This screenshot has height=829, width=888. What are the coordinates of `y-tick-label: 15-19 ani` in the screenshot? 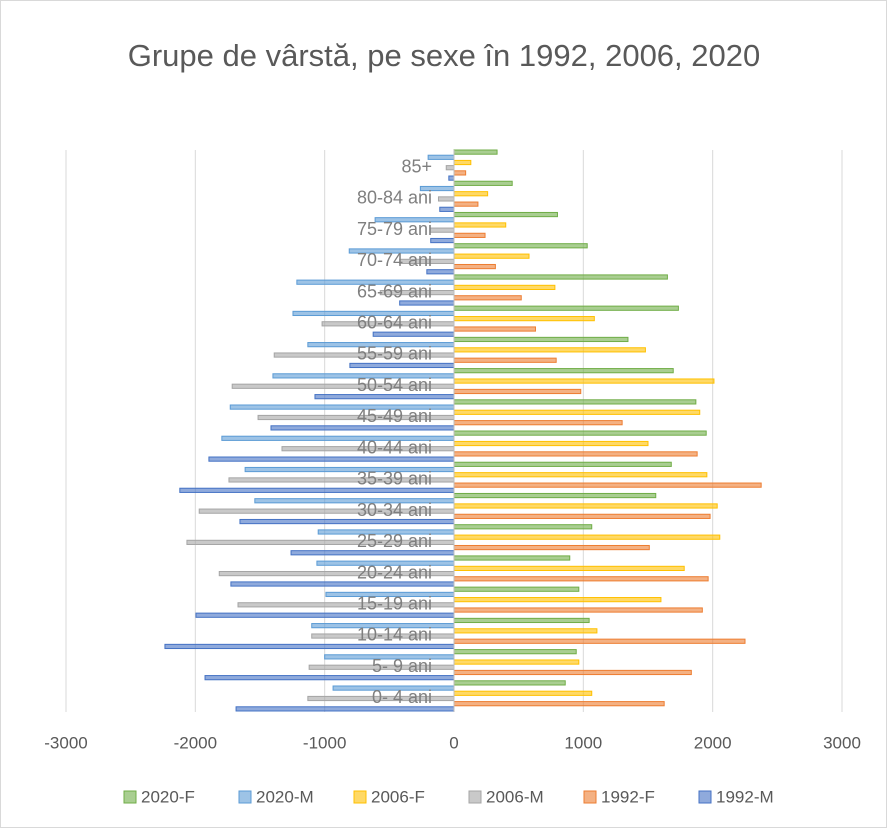 It's located at (394, 603).